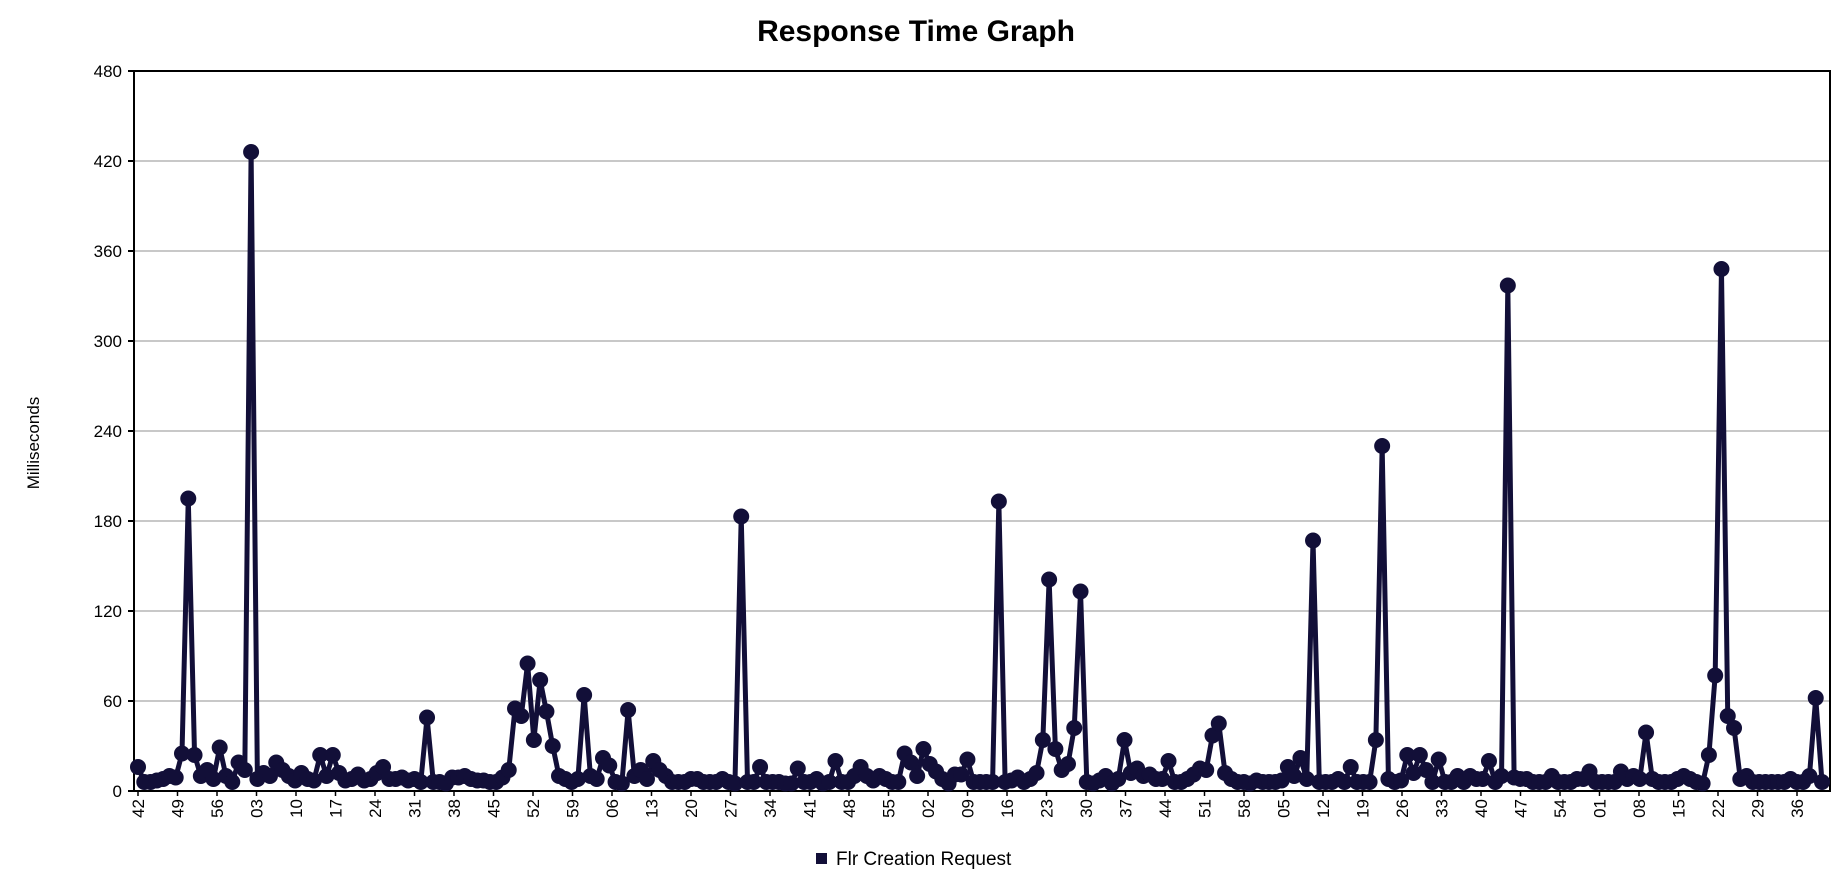 The width and height of the screenshot is (1832, 892). I want to click on x-tick-label: 34, so click(770, 808).